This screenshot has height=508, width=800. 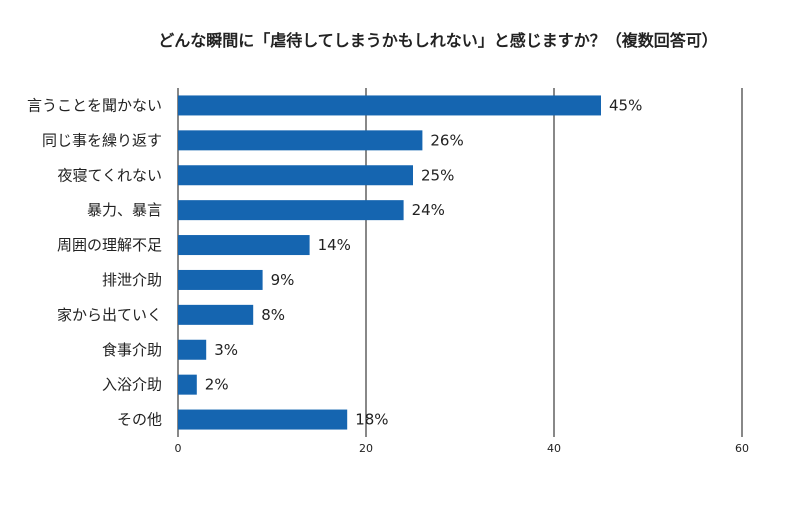 I want to click on value-label: 14%, so click(x=334, y=245).